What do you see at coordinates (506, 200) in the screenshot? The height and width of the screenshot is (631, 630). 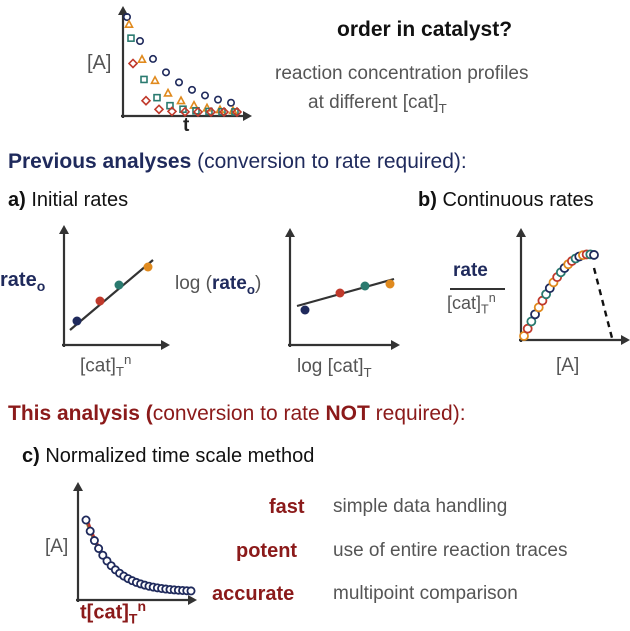 I see `panel-b-title: b) Continuous rates` at bounding box center [506, 200].